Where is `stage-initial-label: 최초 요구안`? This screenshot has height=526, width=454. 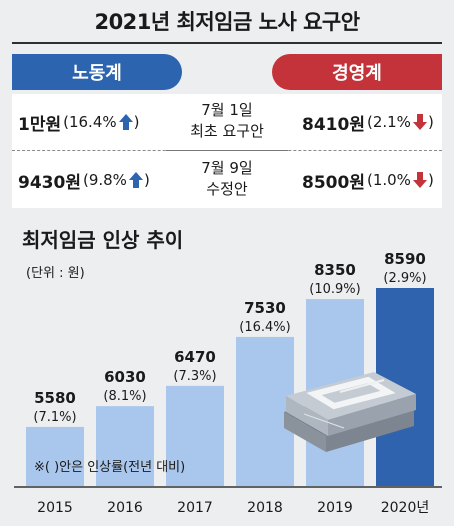
stage-initial-label: 최초 요구안 is located at coordinates (227, 131).